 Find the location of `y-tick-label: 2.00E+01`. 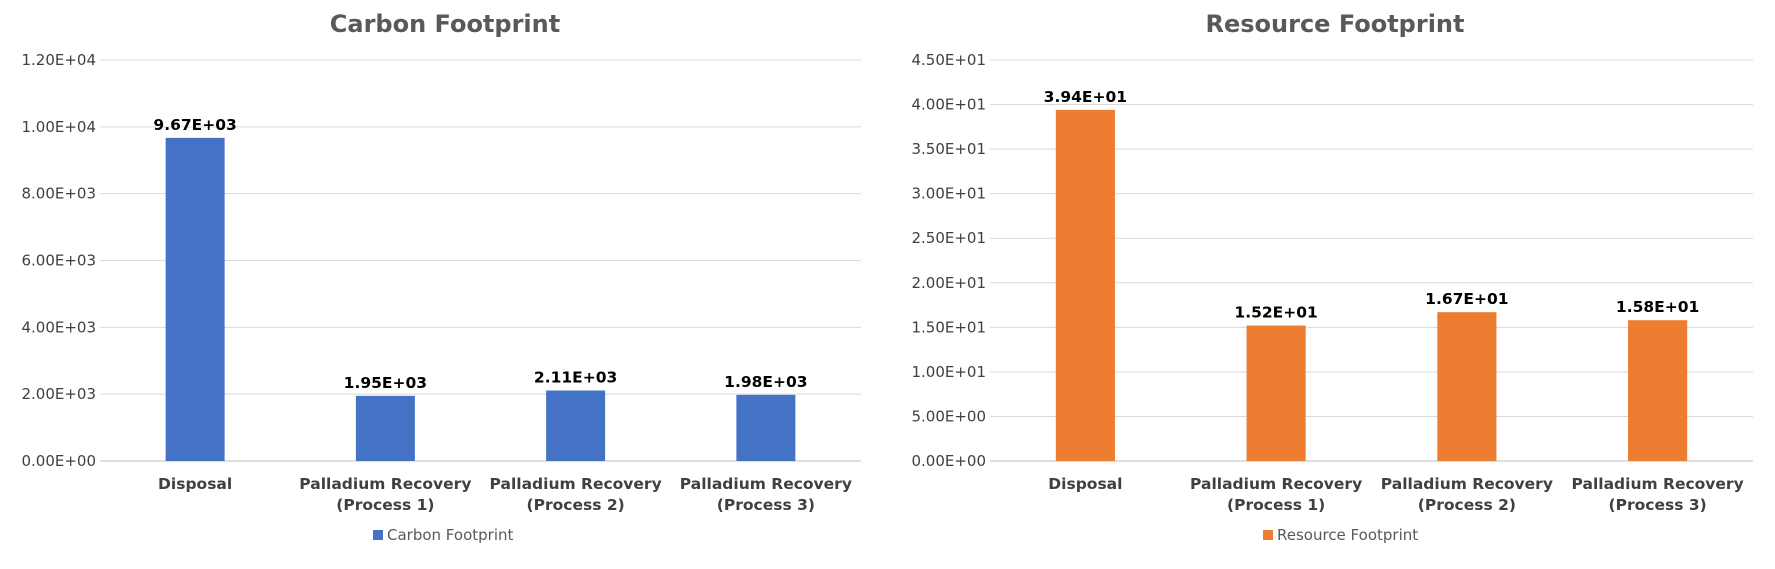

y-tick-label: 2.00E+01 is located at coordinates (948, 283).